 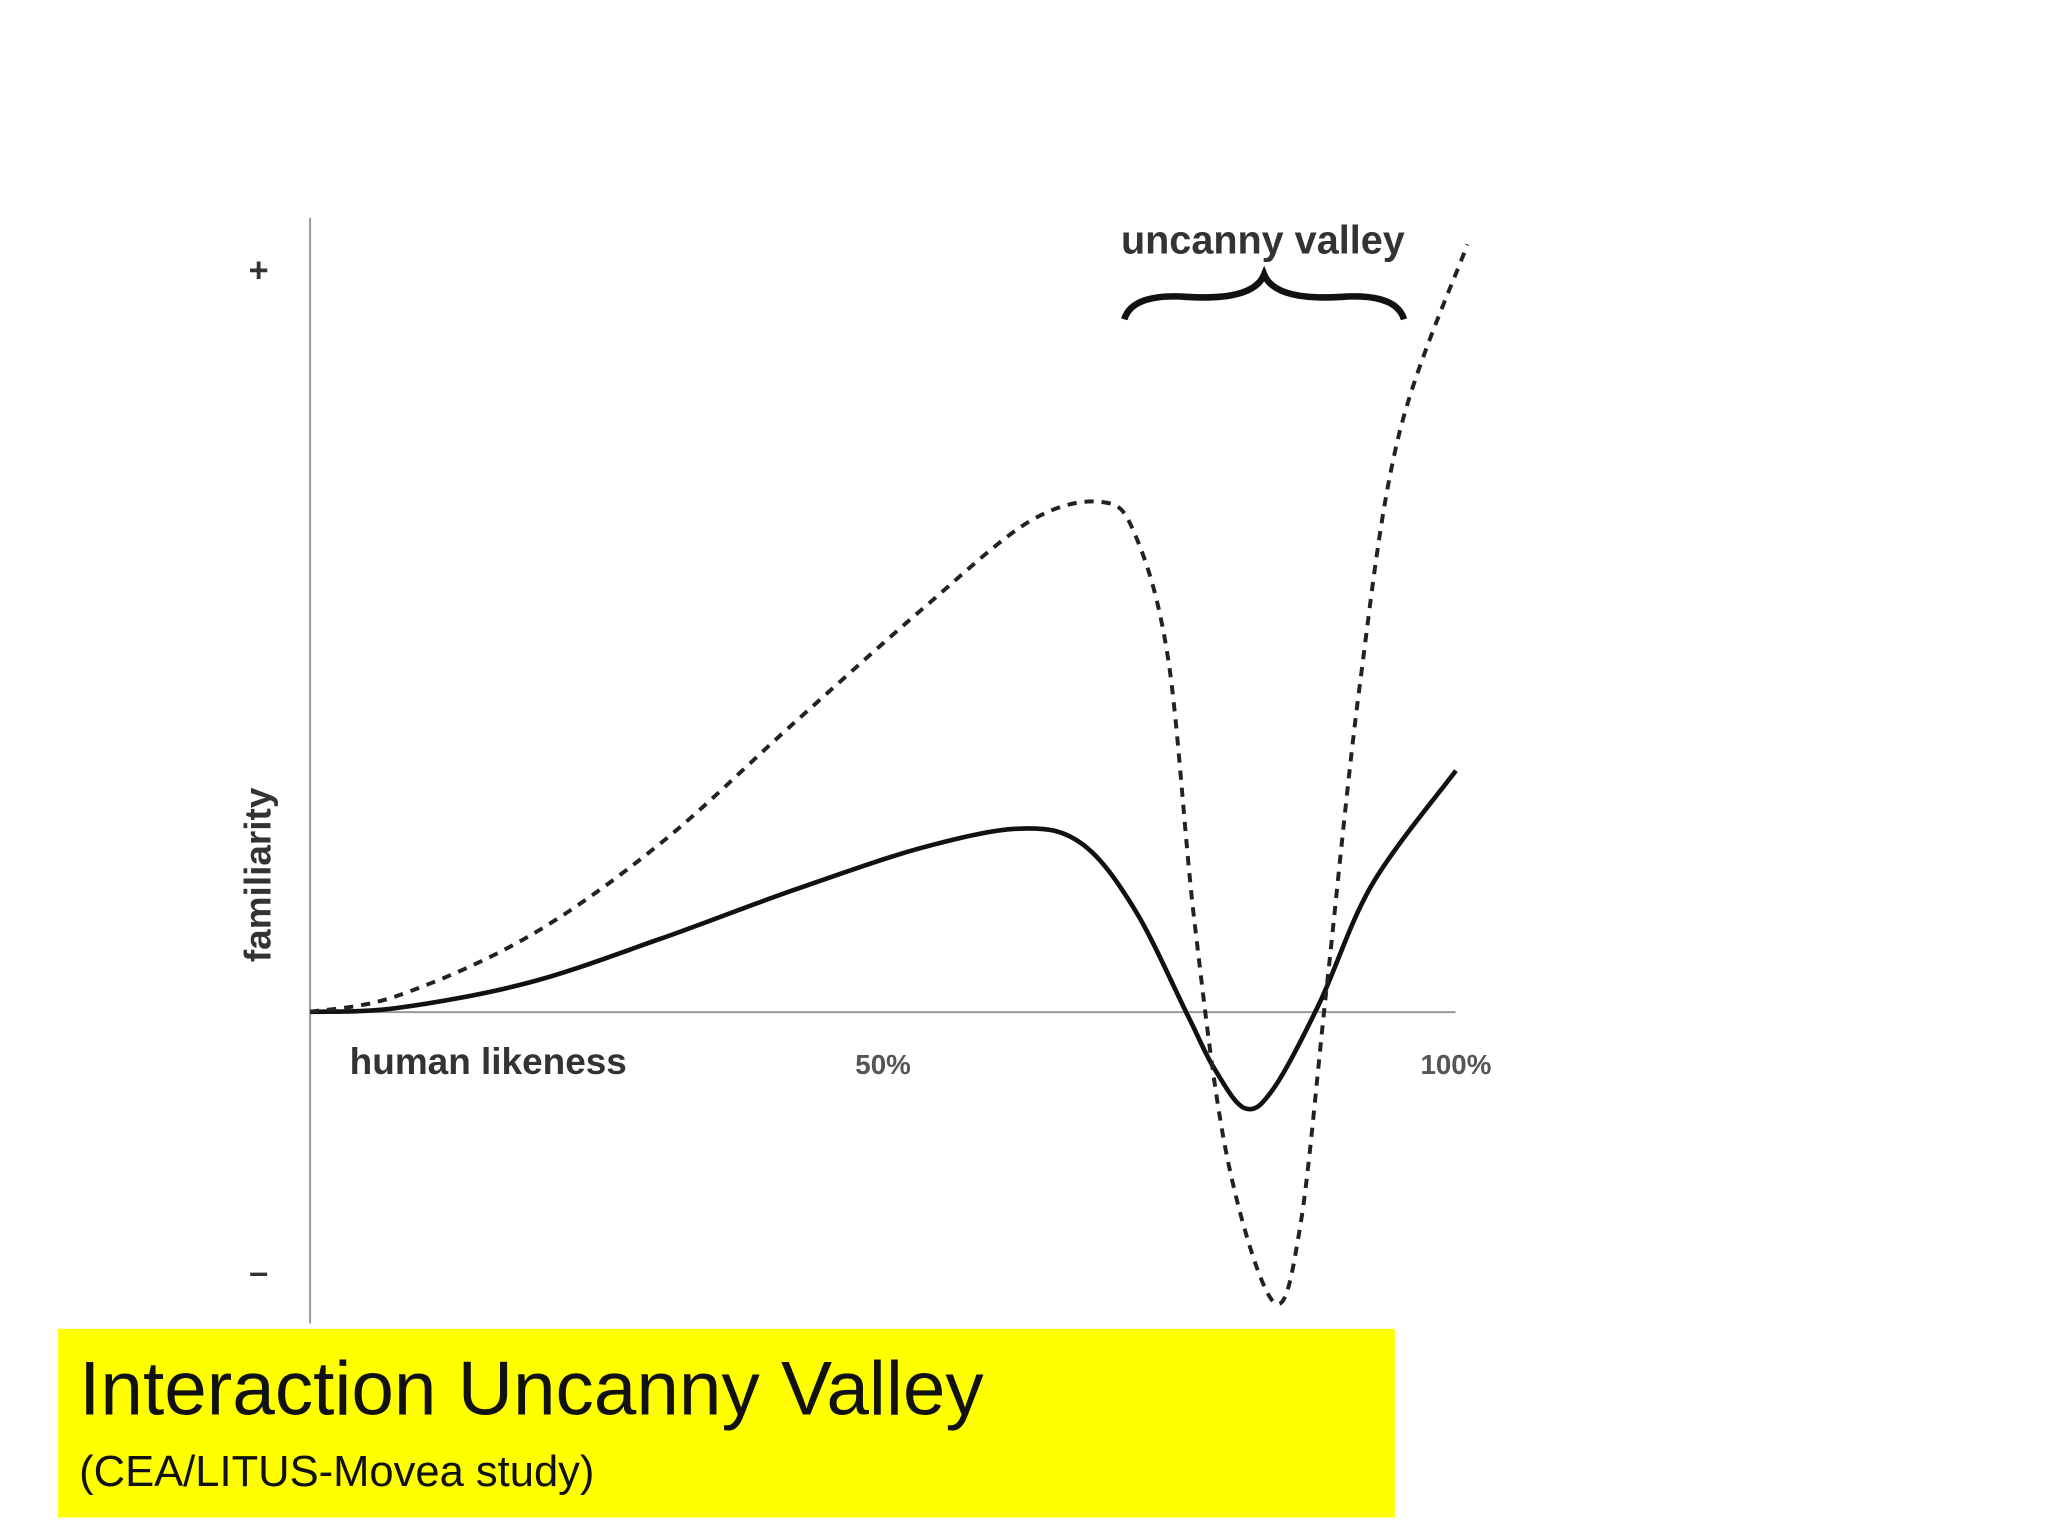 What do you see at coordinates (258, 1272) in the screenshot?
I see `y-tick-label: –` at bounding box center [258, 1272].